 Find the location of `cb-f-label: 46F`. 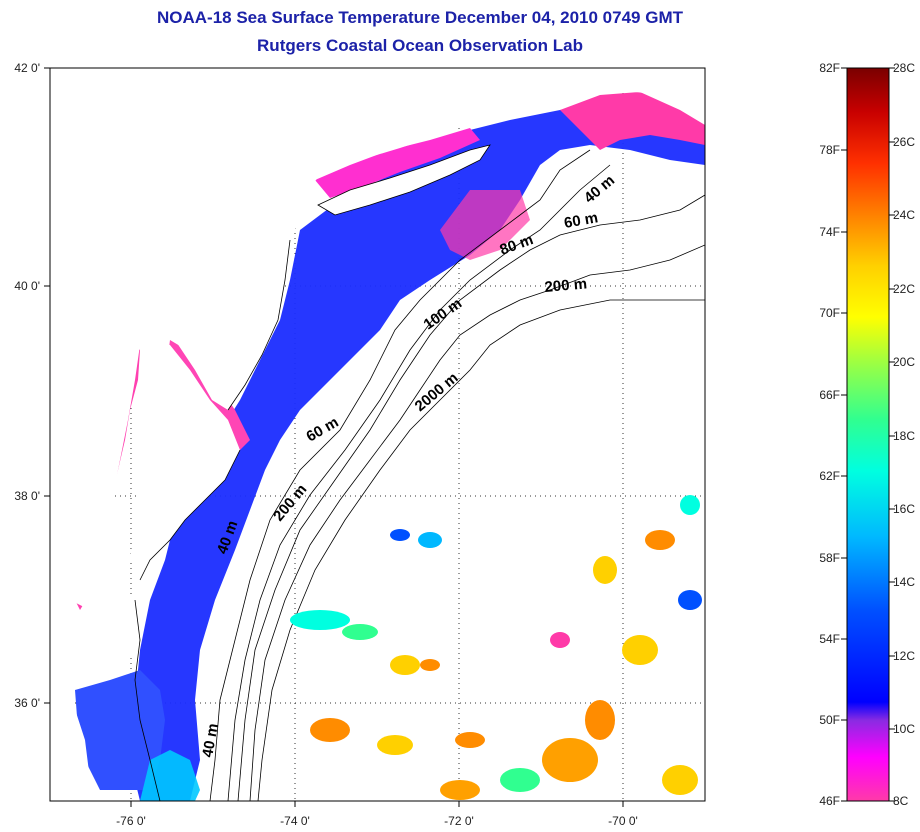

cb-f-label: 46F is located at coordinates (829, 801).